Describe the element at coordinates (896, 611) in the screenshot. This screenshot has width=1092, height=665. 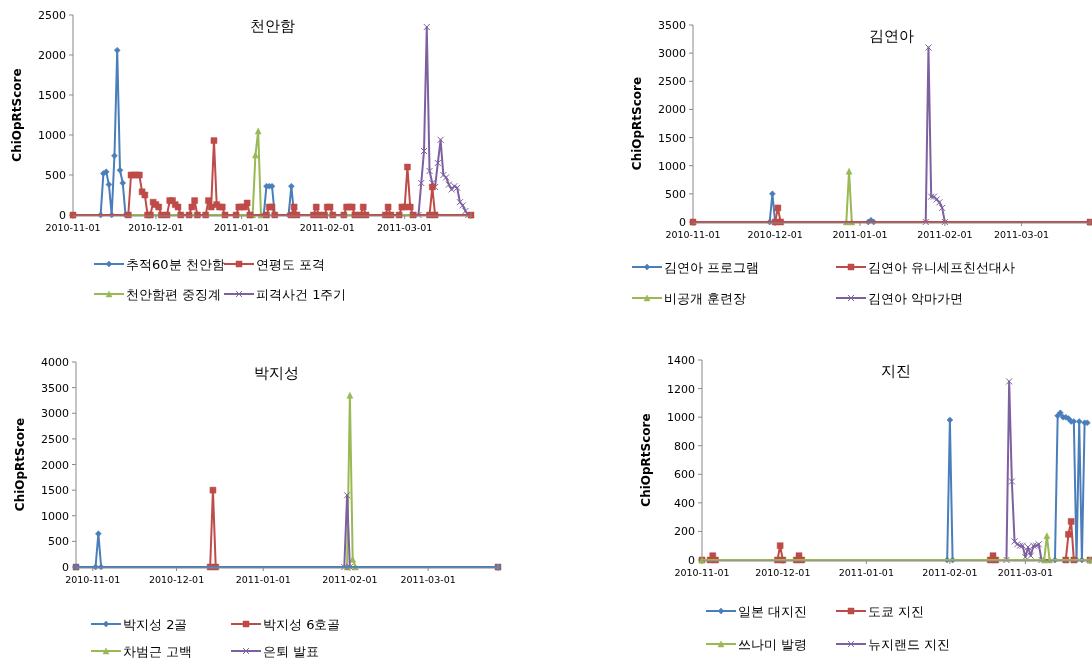
I see `legend-label: 도쿄 지진` at that location.